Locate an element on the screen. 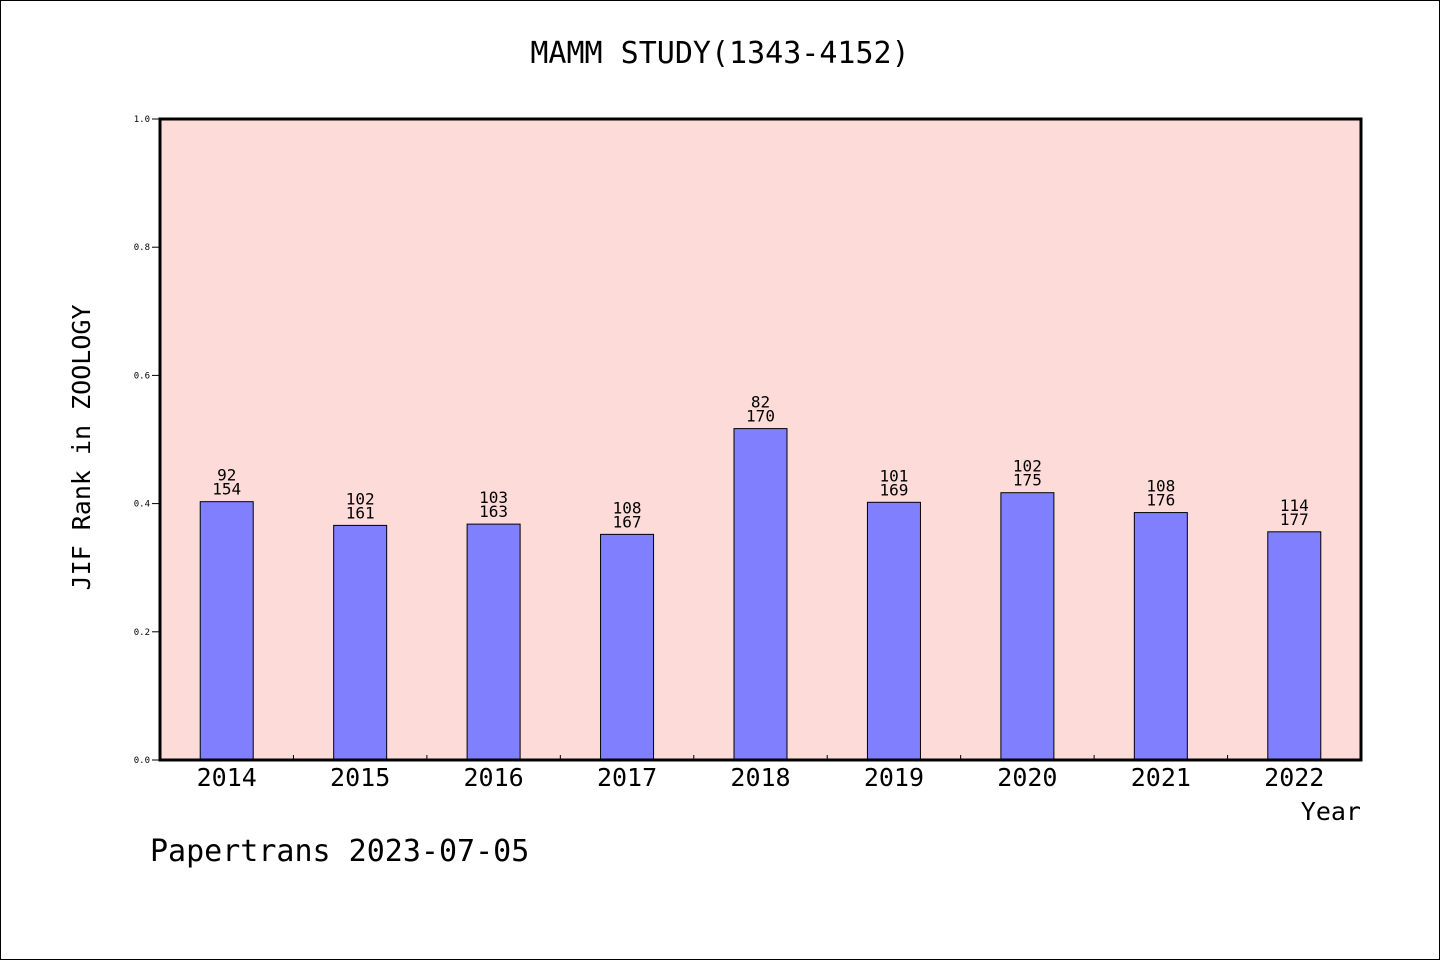 The width and height of the screenshot is (1440, 960). bar-total-label: 161 is located at coordinates (360, 512).